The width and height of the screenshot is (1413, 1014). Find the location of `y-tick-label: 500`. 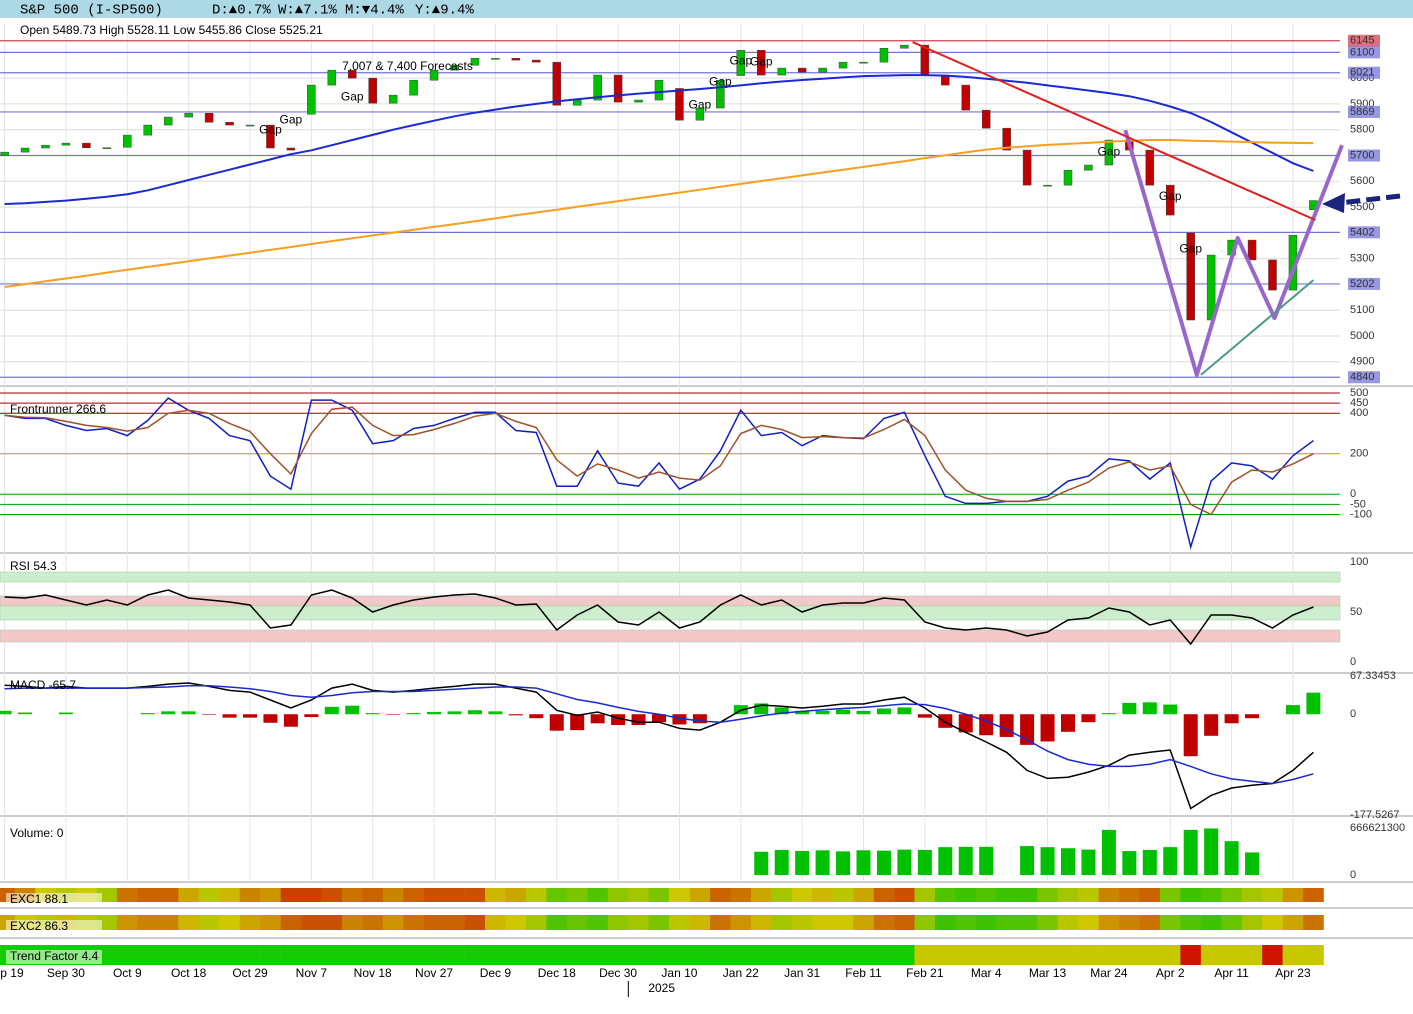

y-tick-label: 500 is located at coordinates (1359, 393).